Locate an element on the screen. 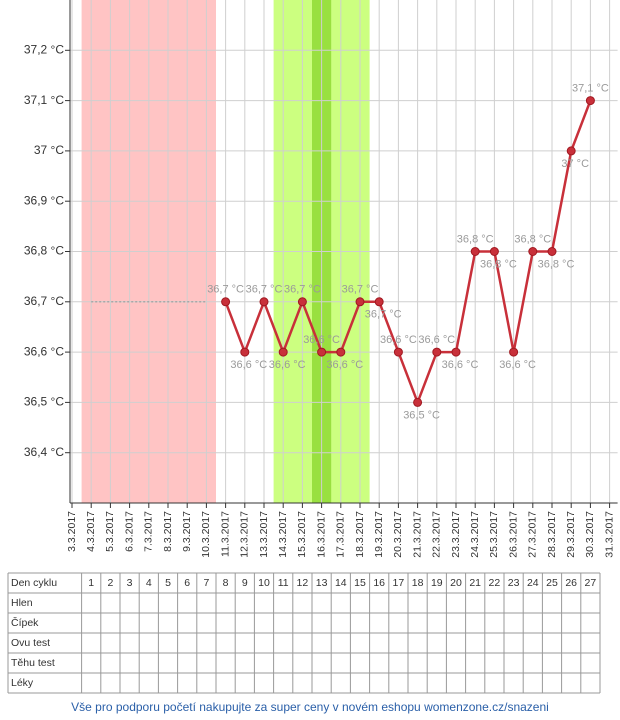  x-tick-label: 25.3.2017 is located at coordinates (494, 534).